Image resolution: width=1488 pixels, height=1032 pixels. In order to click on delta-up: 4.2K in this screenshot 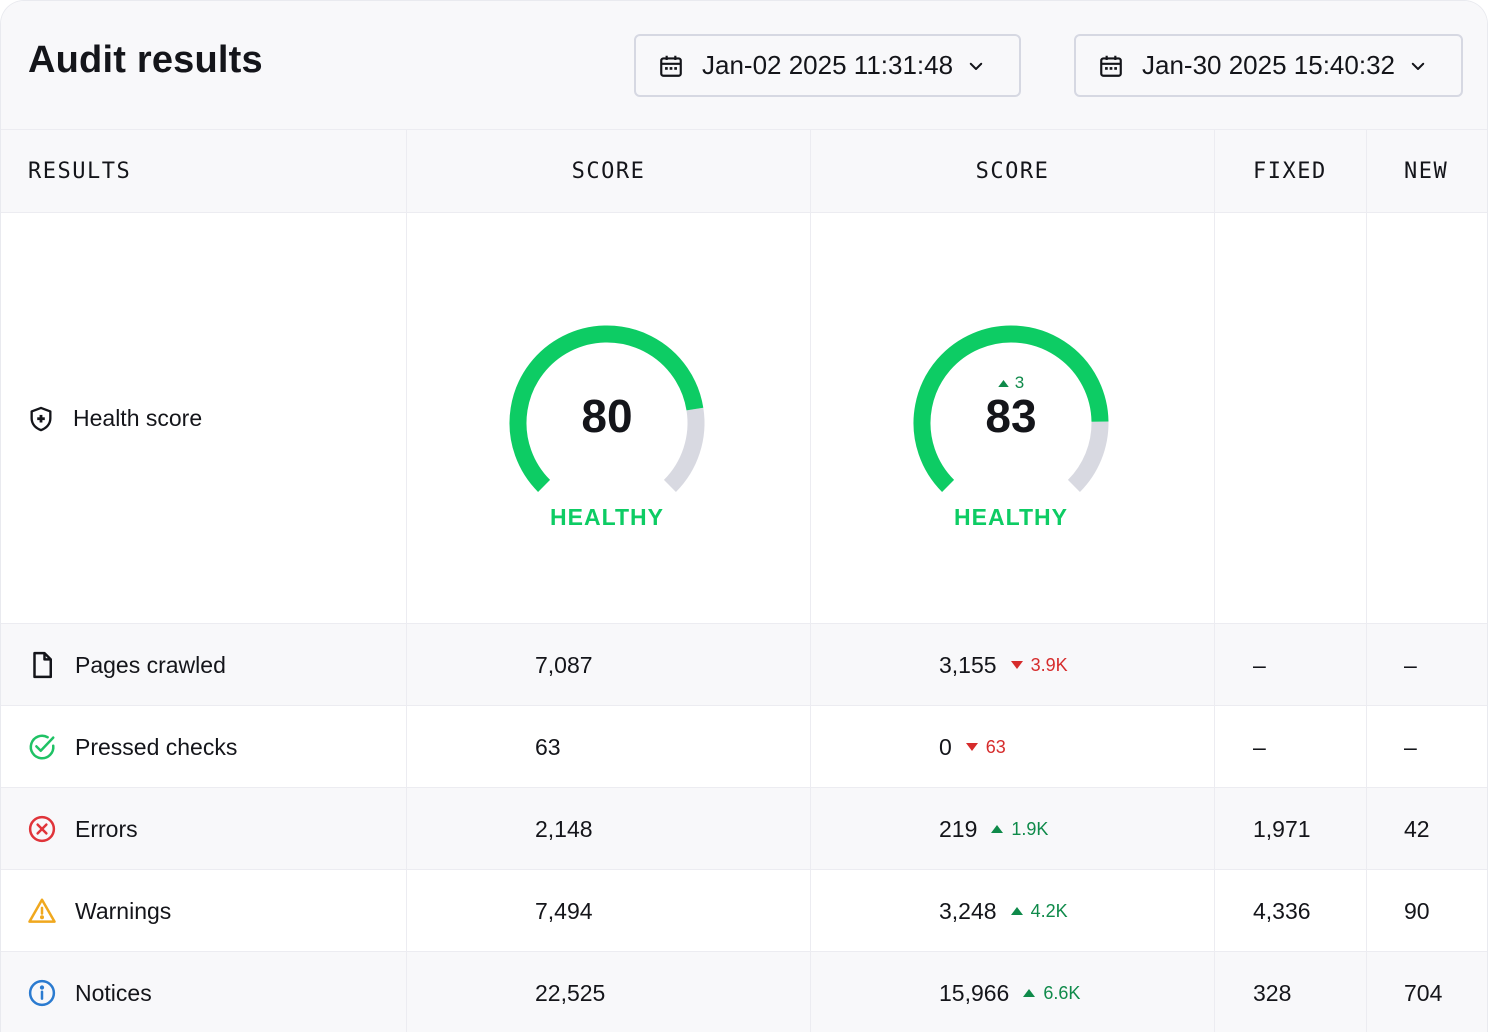, I will do `click(1039, 911)`.